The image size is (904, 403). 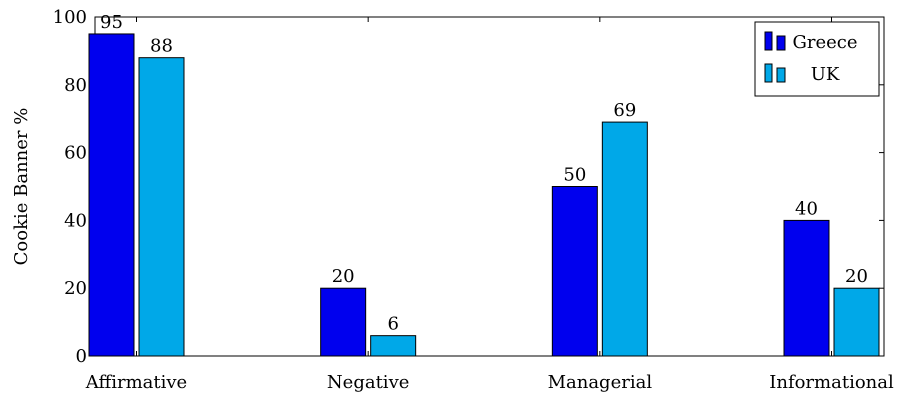 What do you see at coordinates (75, 85) in the screenshot?
I see `y-tick-label: 80` at bounding box center [75, 85].